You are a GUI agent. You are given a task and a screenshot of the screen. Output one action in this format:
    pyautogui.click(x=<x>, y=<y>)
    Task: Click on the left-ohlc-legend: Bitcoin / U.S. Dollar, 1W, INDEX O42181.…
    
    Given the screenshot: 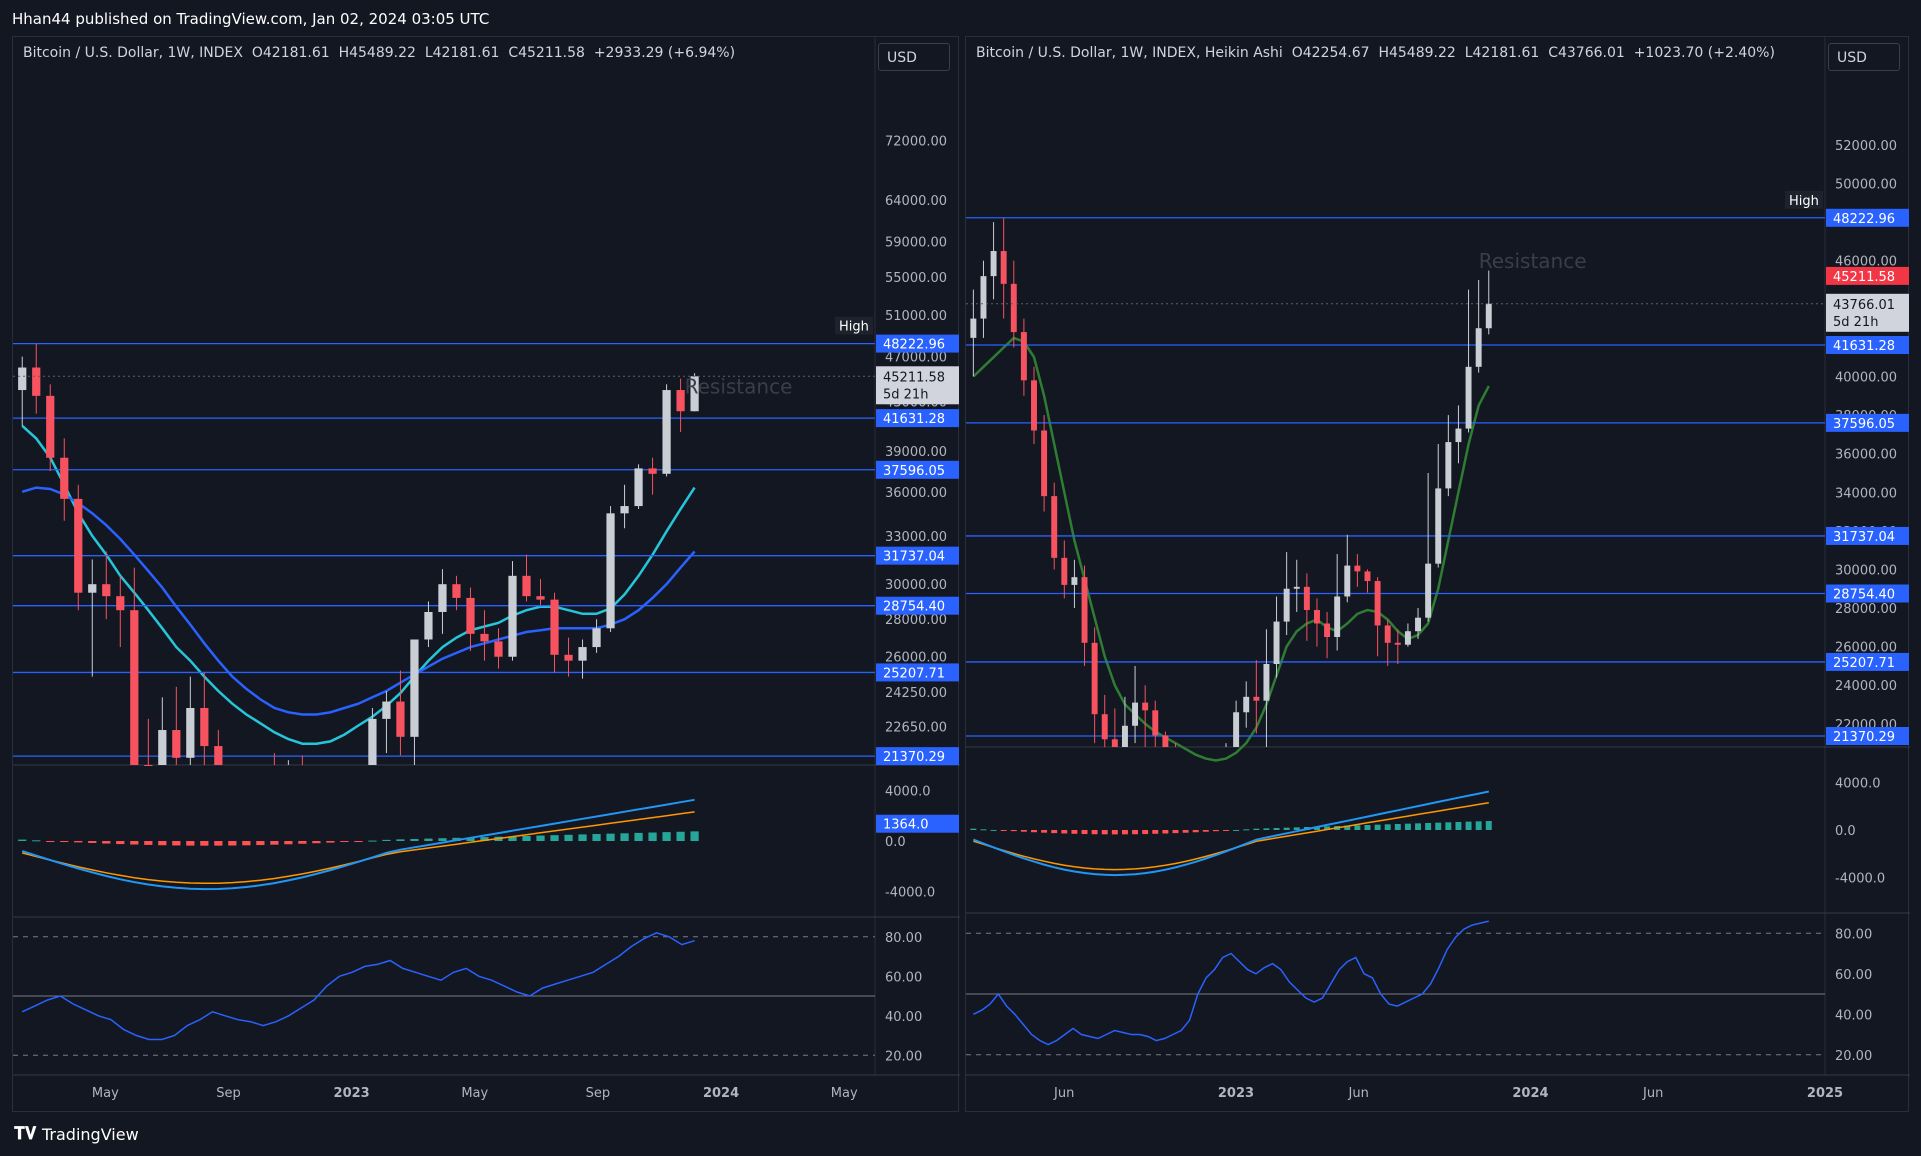 What is the action you would take?
    pyautogui.click(x=379, y=53)
    